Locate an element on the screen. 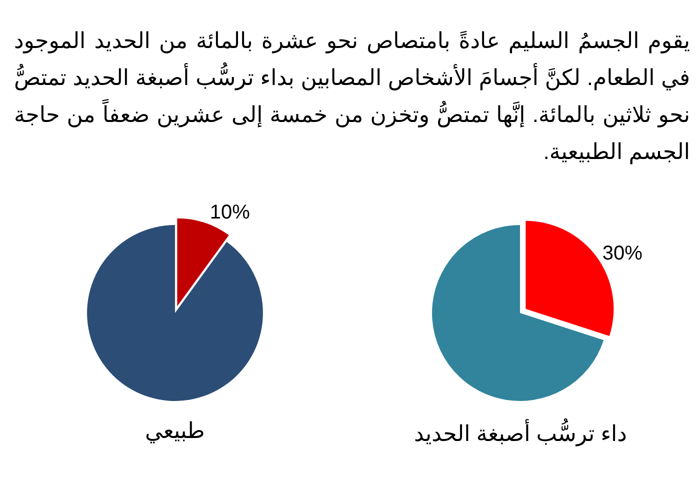 The image size is (700, 480). text: طبيعي is located at coordinates (175, 431).